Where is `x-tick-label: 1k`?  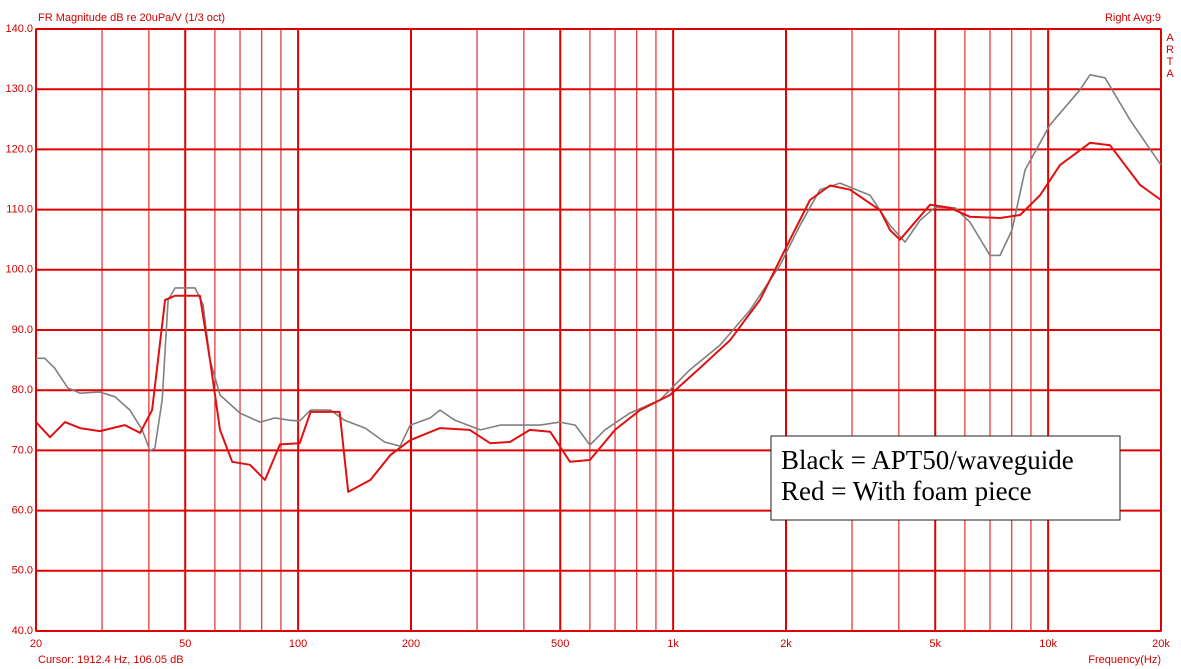
x-tick-label: 1k is located at coordinates (673, 644).